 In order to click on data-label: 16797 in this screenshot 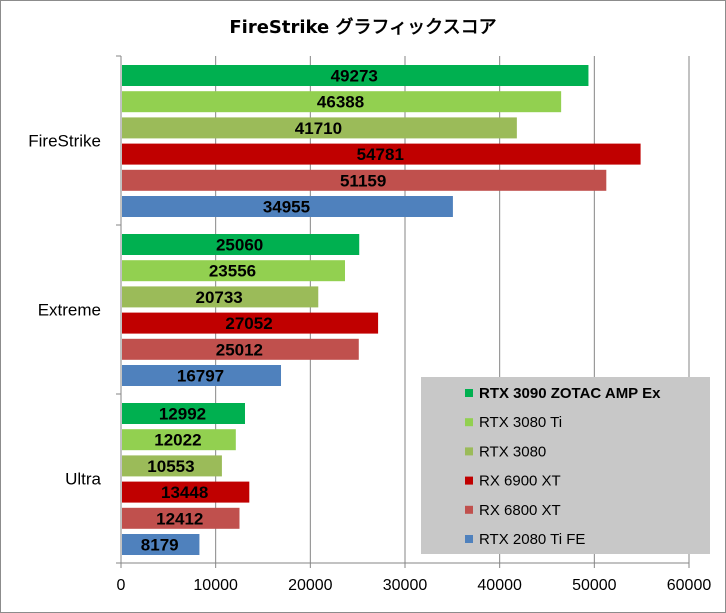, I will do `click(200, 376)`.